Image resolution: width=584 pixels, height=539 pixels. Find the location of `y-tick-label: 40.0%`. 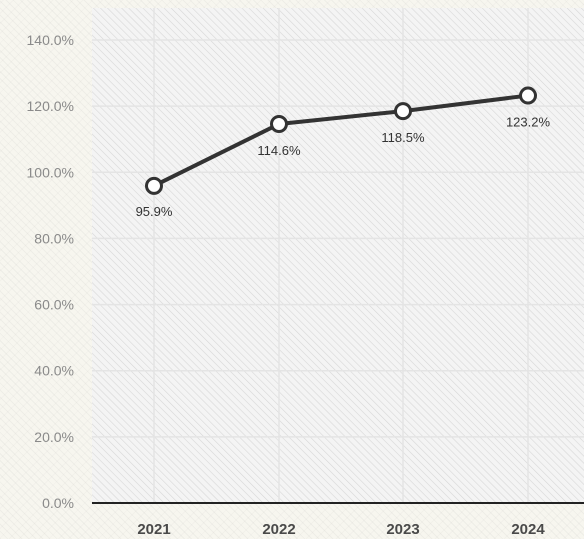

y-tick-label: 40.0% is located at coordinates (54, 371).